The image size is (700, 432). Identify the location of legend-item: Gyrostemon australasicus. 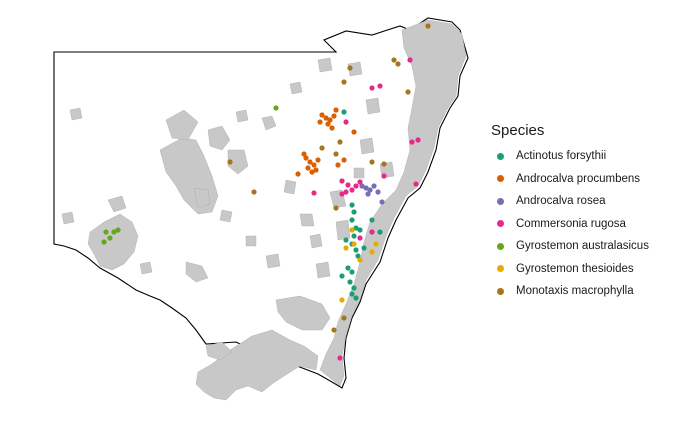
(570, 246).